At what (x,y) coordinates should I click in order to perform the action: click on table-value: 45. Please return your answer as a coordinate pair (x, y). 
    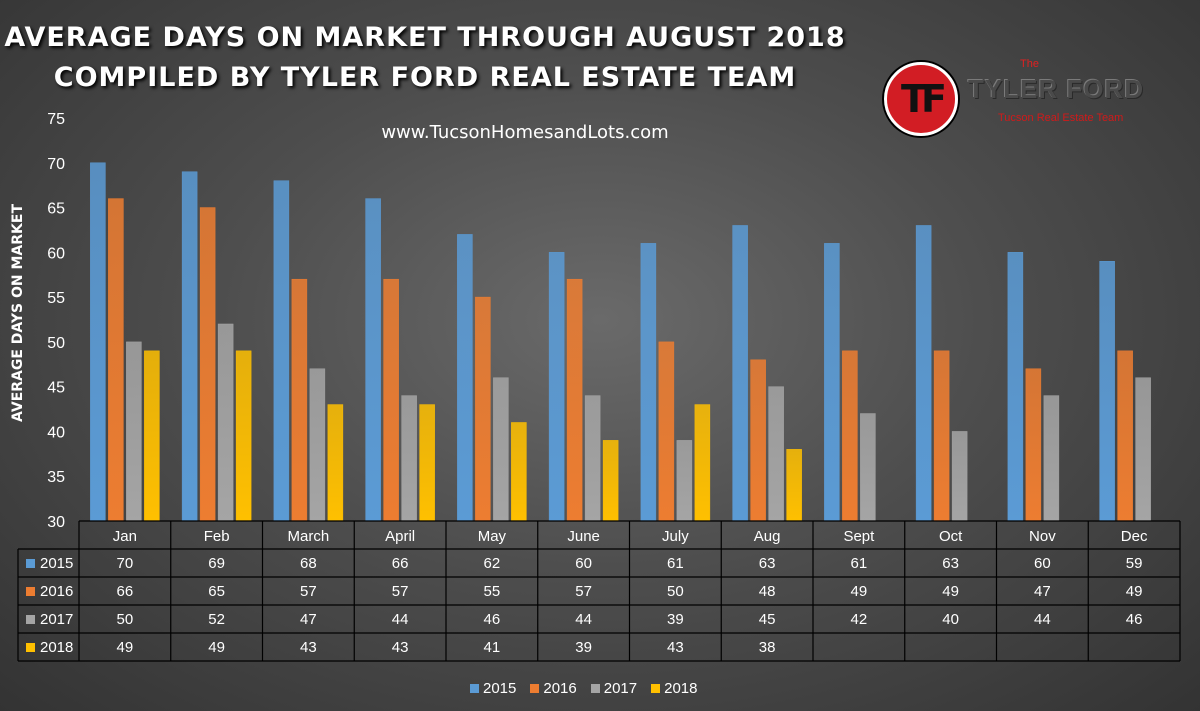
    Looking at the image, I should click on (767, 619).